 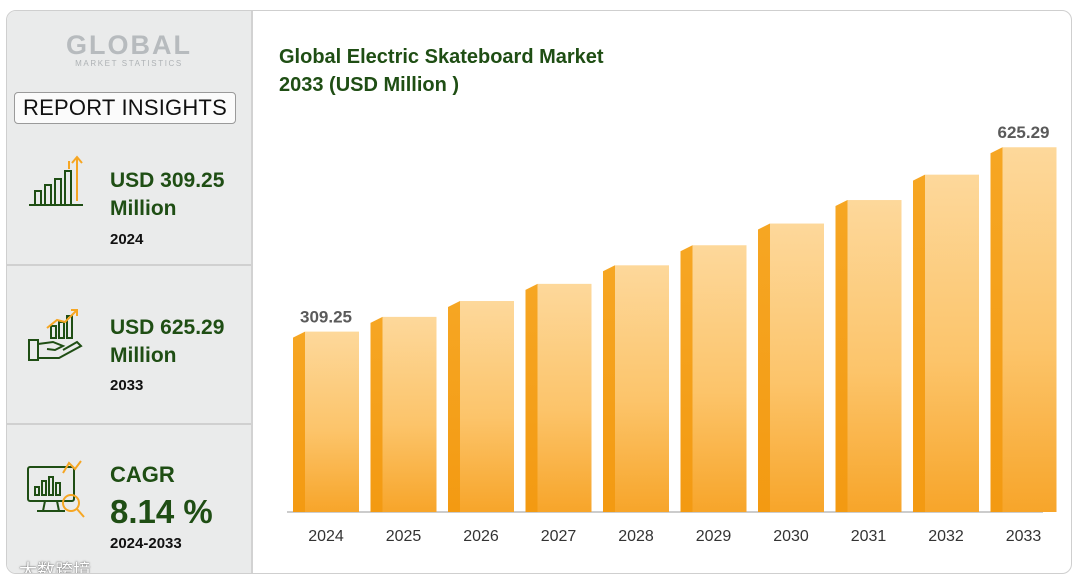 I want to click on bar-side-2032, so click(x=919, y=343).